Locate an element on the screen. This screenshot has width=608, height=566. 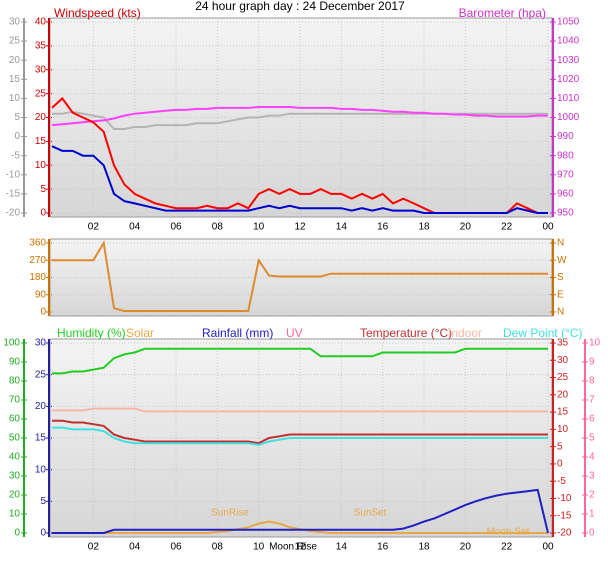
y-tick-label: 2 is located at coordinates (592, 495).